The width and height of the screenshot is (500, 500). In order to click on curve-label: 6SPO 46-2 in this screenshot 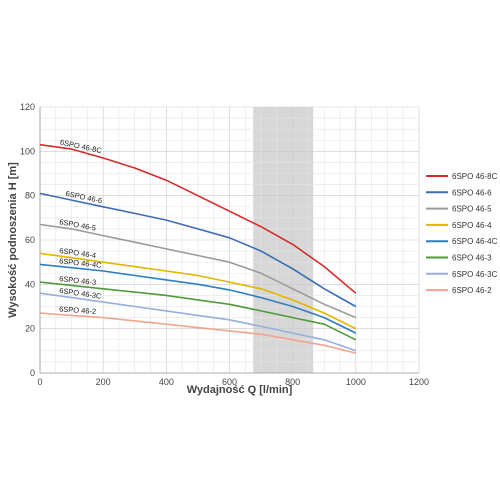, I will do `click(78, 310)`.